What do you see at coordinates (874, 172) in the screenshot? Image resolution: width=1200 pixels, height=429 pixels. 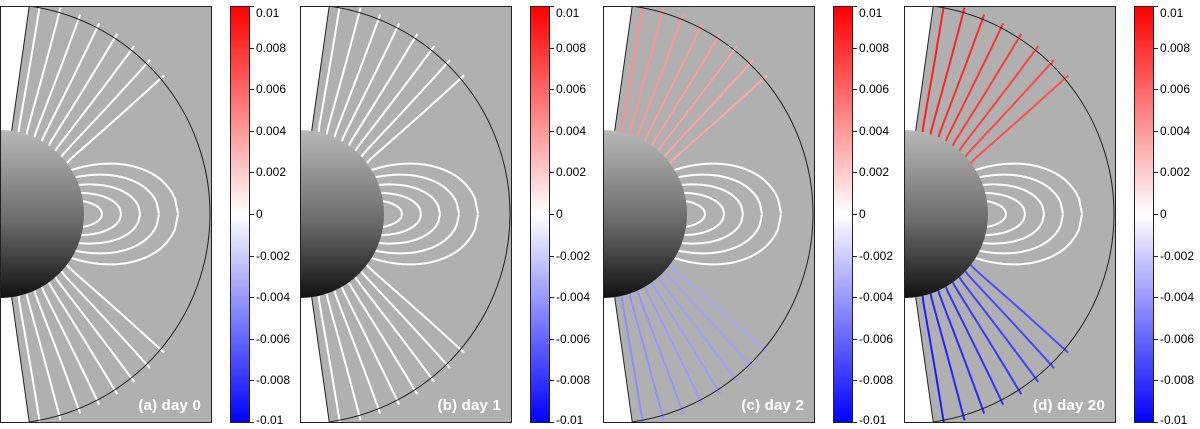 I see `colorbar-tick-label: 0.002` at bounding box center [874, 172].